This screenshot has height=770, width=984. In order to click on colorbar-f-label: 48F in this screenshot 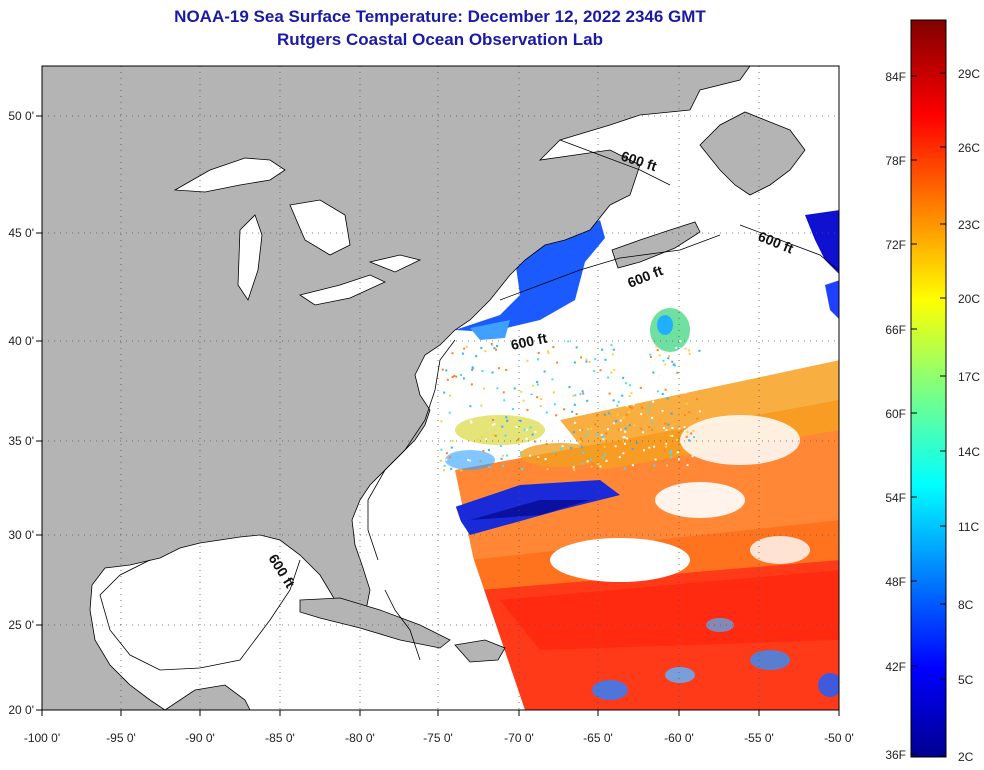, I will do `click(895, 582)`.